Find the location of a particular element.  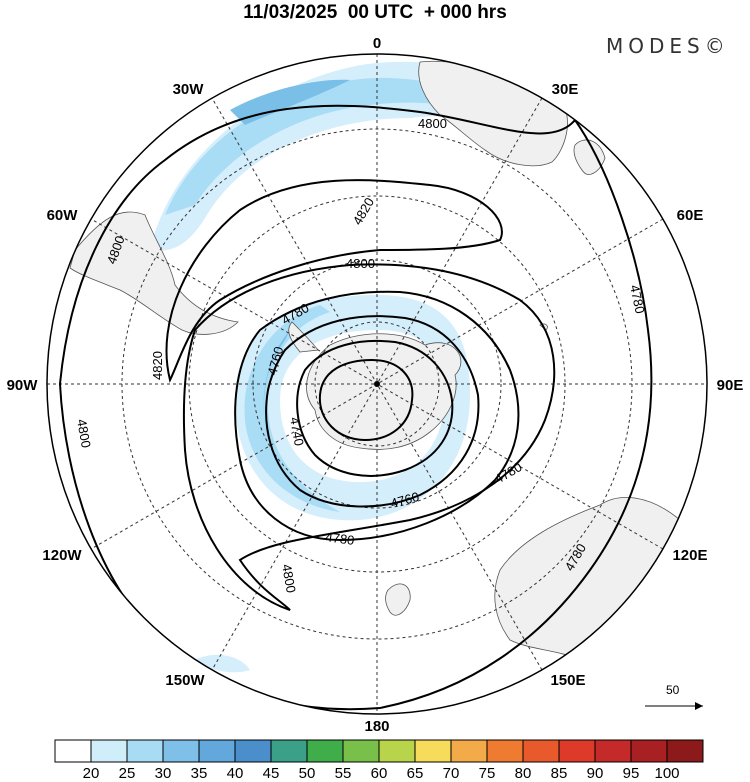

polar-ring-outer is located at coordinates (352, 408).